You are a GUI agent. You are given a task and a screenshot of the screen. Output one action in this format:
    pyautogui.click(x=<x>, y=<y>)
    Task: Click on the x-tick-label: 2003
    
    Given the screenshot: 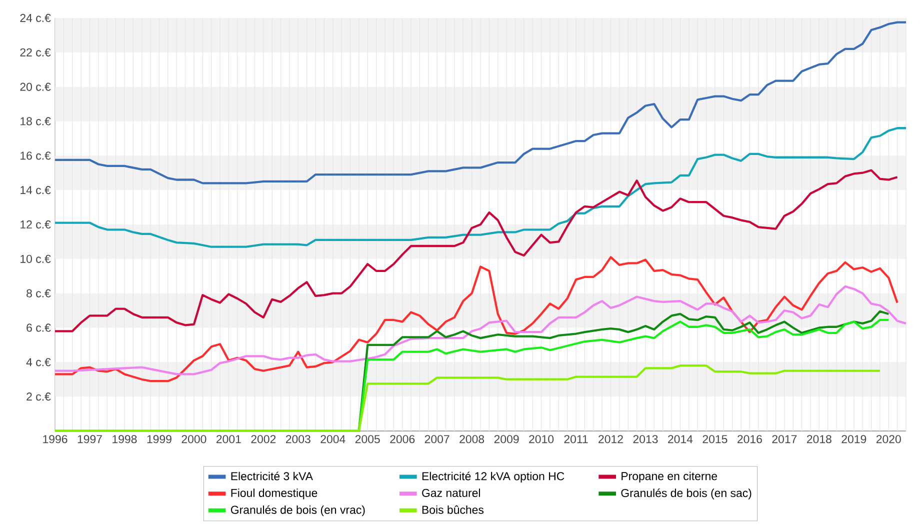 What is the action you would take?
    pyautogui.click(x=298, y=439)
    